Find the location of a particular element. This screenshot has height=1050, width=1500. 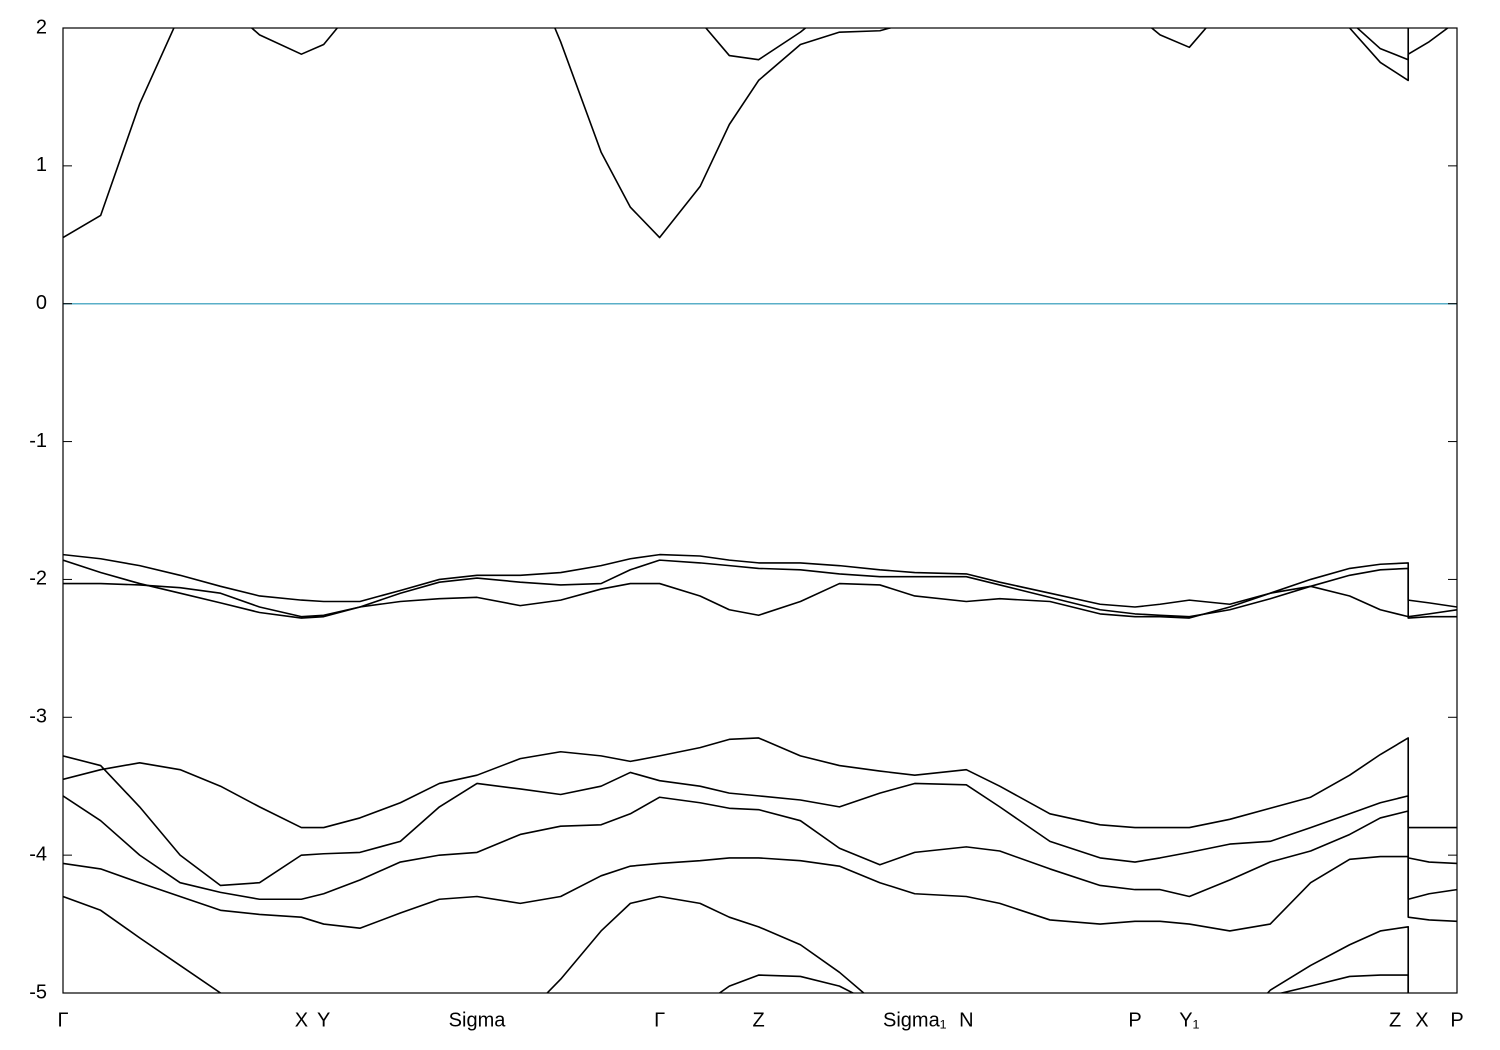

x-tick-label: Y is located at coordinates (323, 1020).